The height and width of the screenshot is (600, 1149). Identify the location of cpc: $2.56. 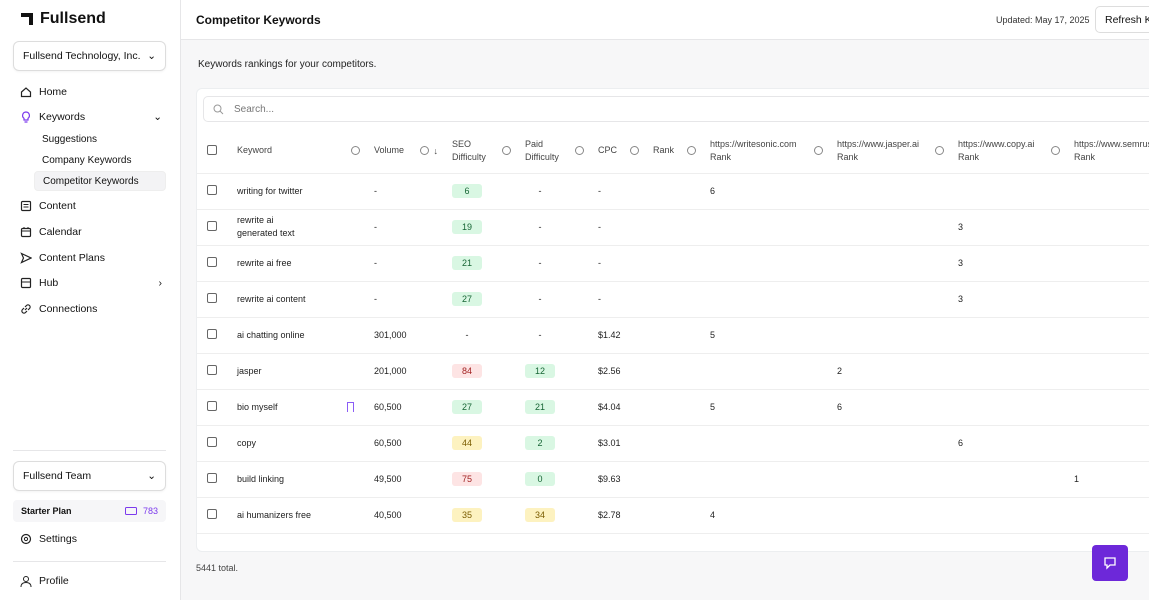
(609, 371).